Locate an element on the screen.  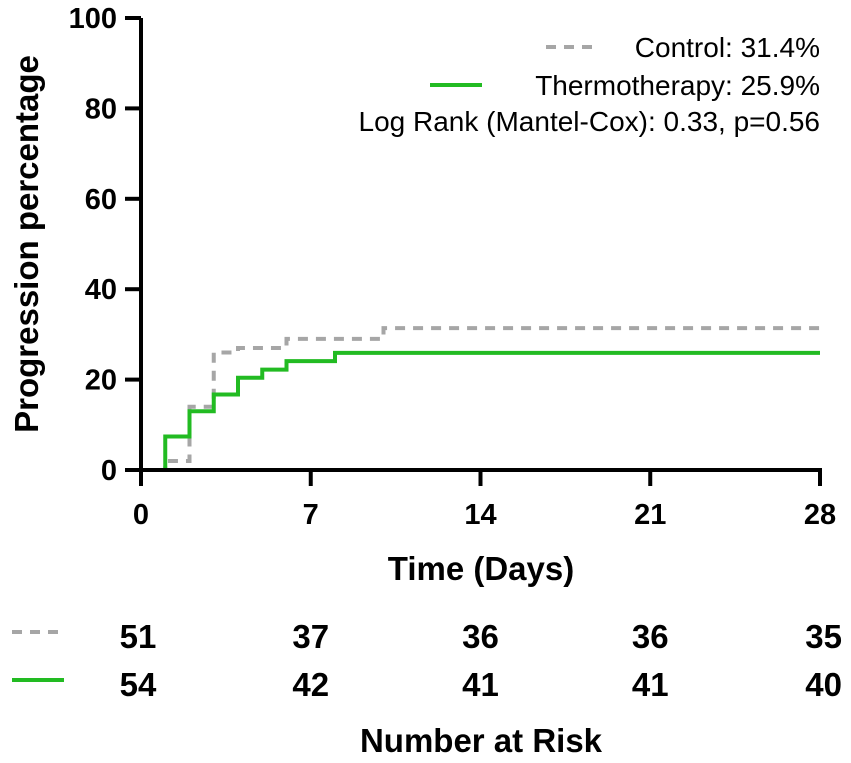
y-tick-label: 20 is located at coordinates (101, 381).